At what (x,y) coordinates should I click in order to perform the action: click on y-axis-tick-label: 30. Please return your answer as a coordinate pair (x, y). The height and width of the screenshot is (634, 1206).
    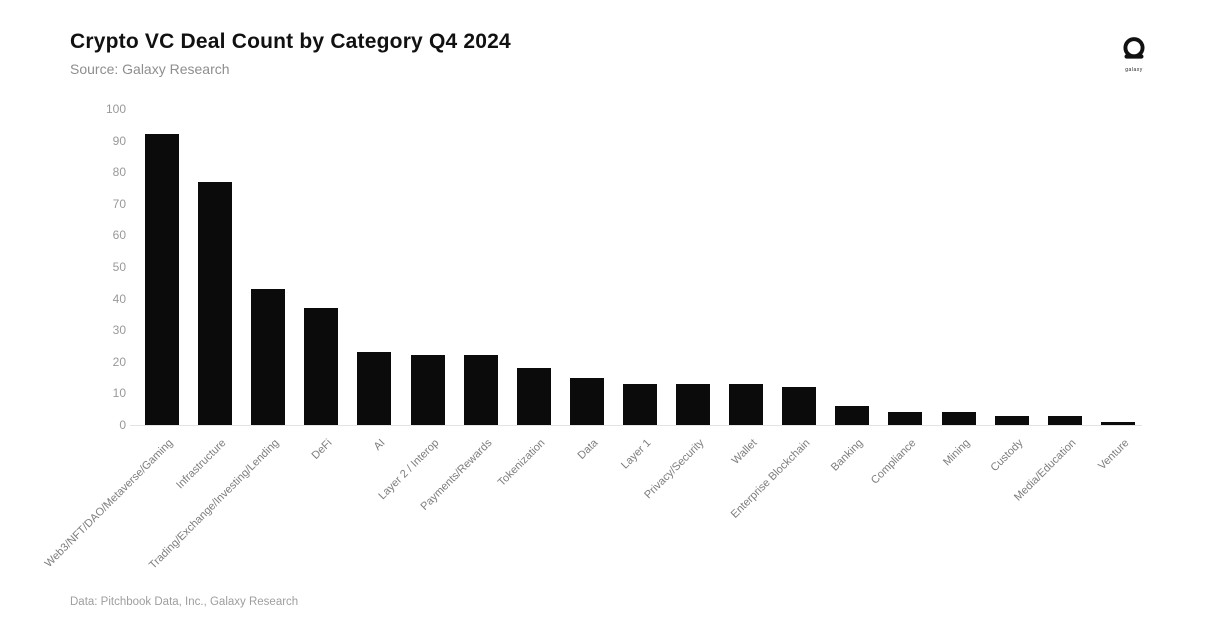
    Looking at the image, I should click on (119, 330).